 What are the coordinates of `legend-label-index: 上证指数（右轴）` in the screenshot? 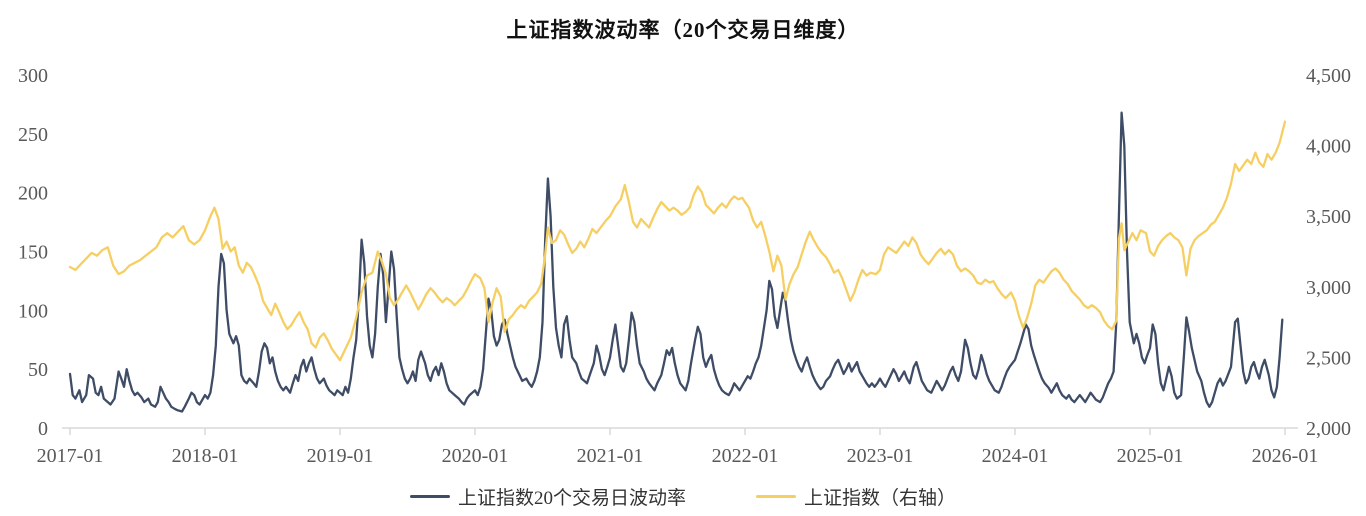 It's located at (880, 498).